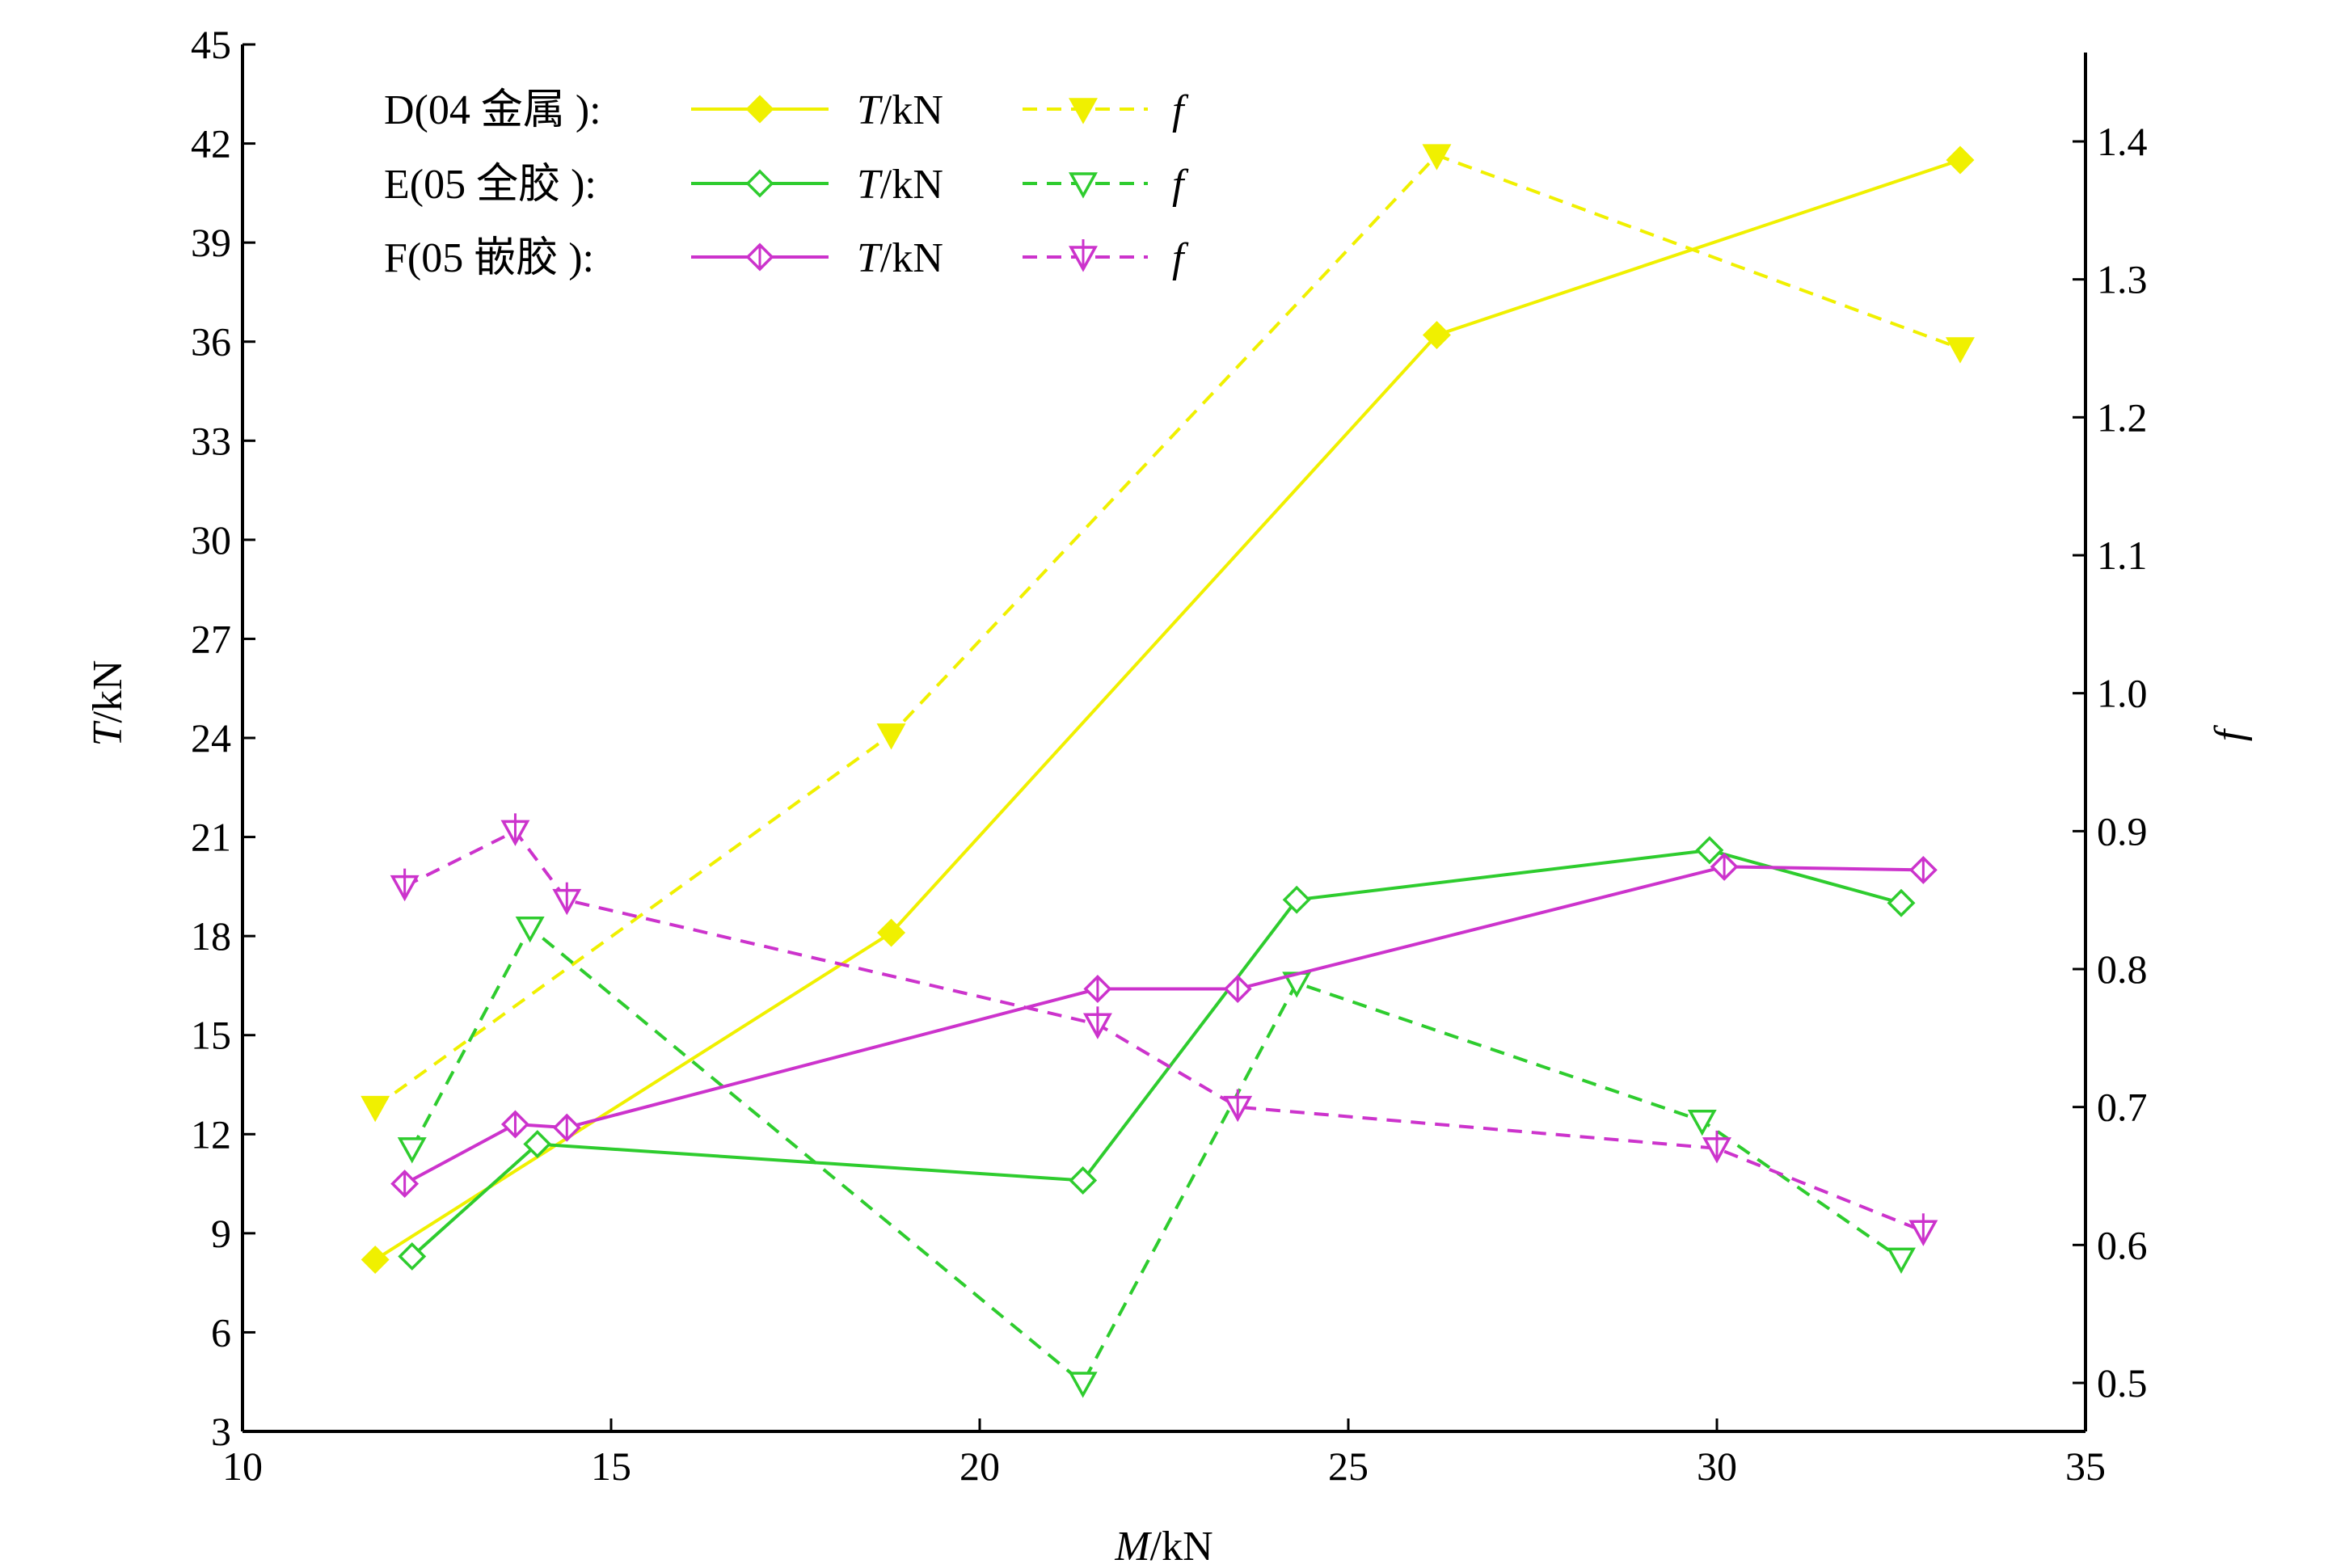  What do you see at coordinates (211, 936) in the screenshot?
I see `y-left-tick-label: 18` at bounding box center [211, 936].